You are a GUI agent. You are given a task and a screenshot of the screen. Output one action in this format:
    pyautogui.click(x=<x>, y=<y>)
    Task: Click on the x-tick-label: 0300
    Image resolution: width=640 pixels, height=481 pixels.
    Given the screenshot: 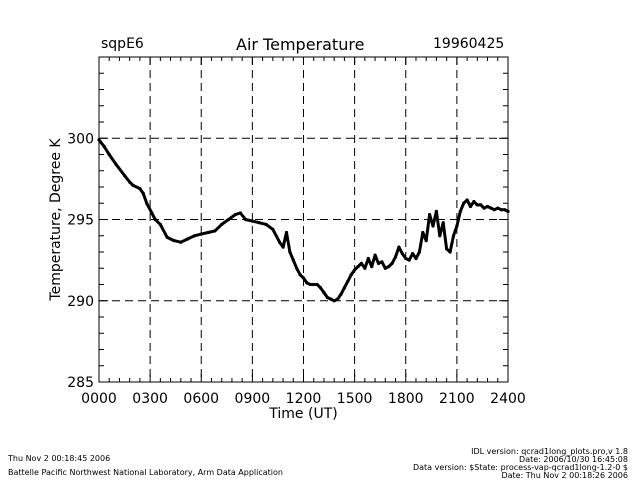 What is the action you would take?
    pyautogui.click(x=150, y=399)
    